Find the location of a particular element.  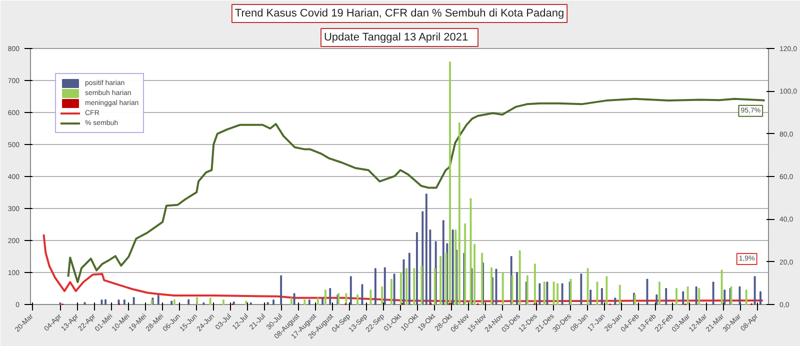

chart-subtitle: Update Tanggal 13 April 2021 is located at coordinates (396, 38).